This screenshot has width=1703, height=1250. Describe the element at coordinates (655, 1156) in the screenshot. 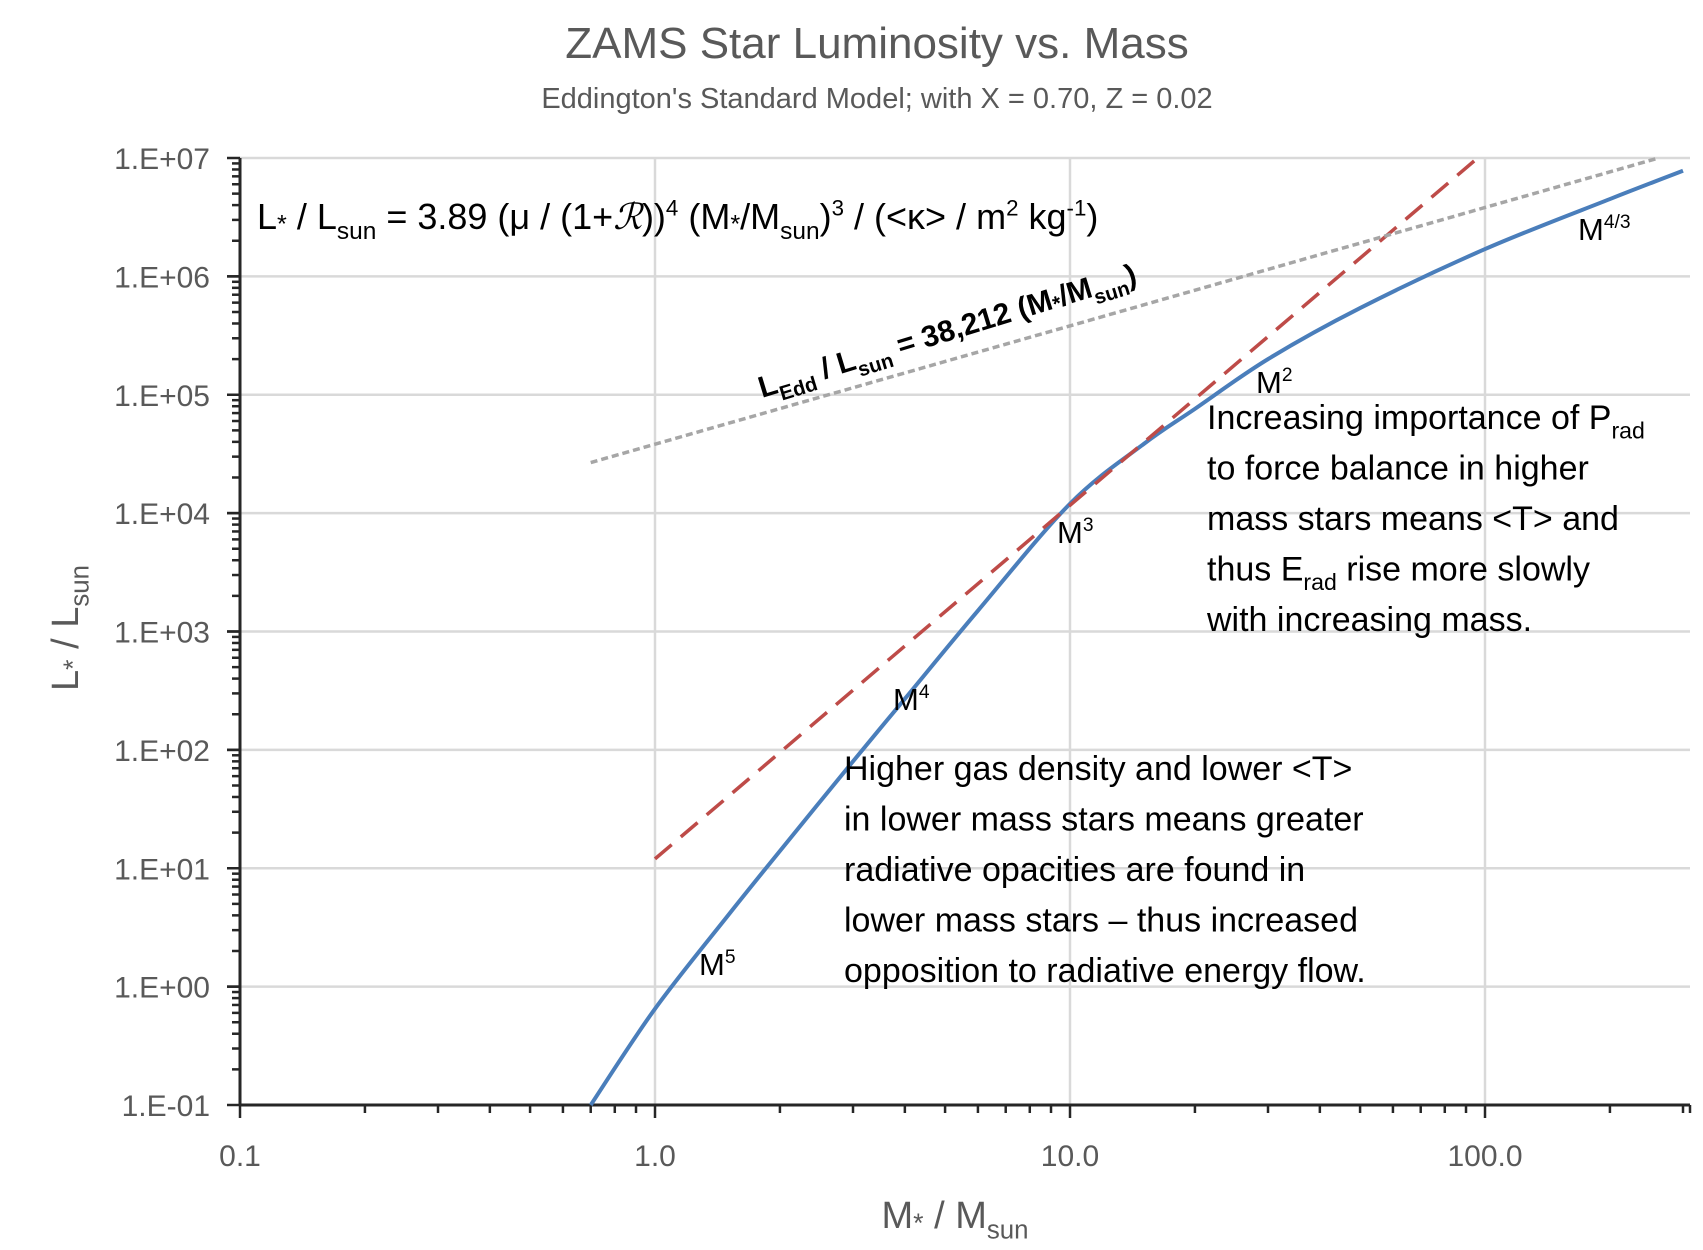

I see `x-tick-label: 1.0` at that location.